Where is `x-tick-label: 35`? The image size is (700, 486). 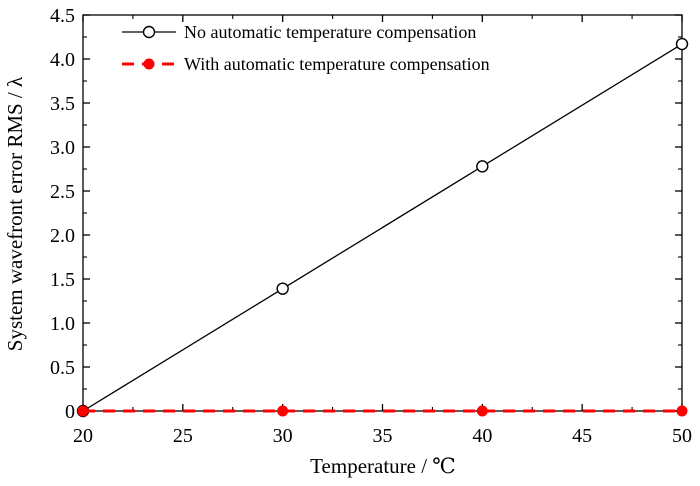
x-tick-label: 35 is located at coordinates (383, 436).